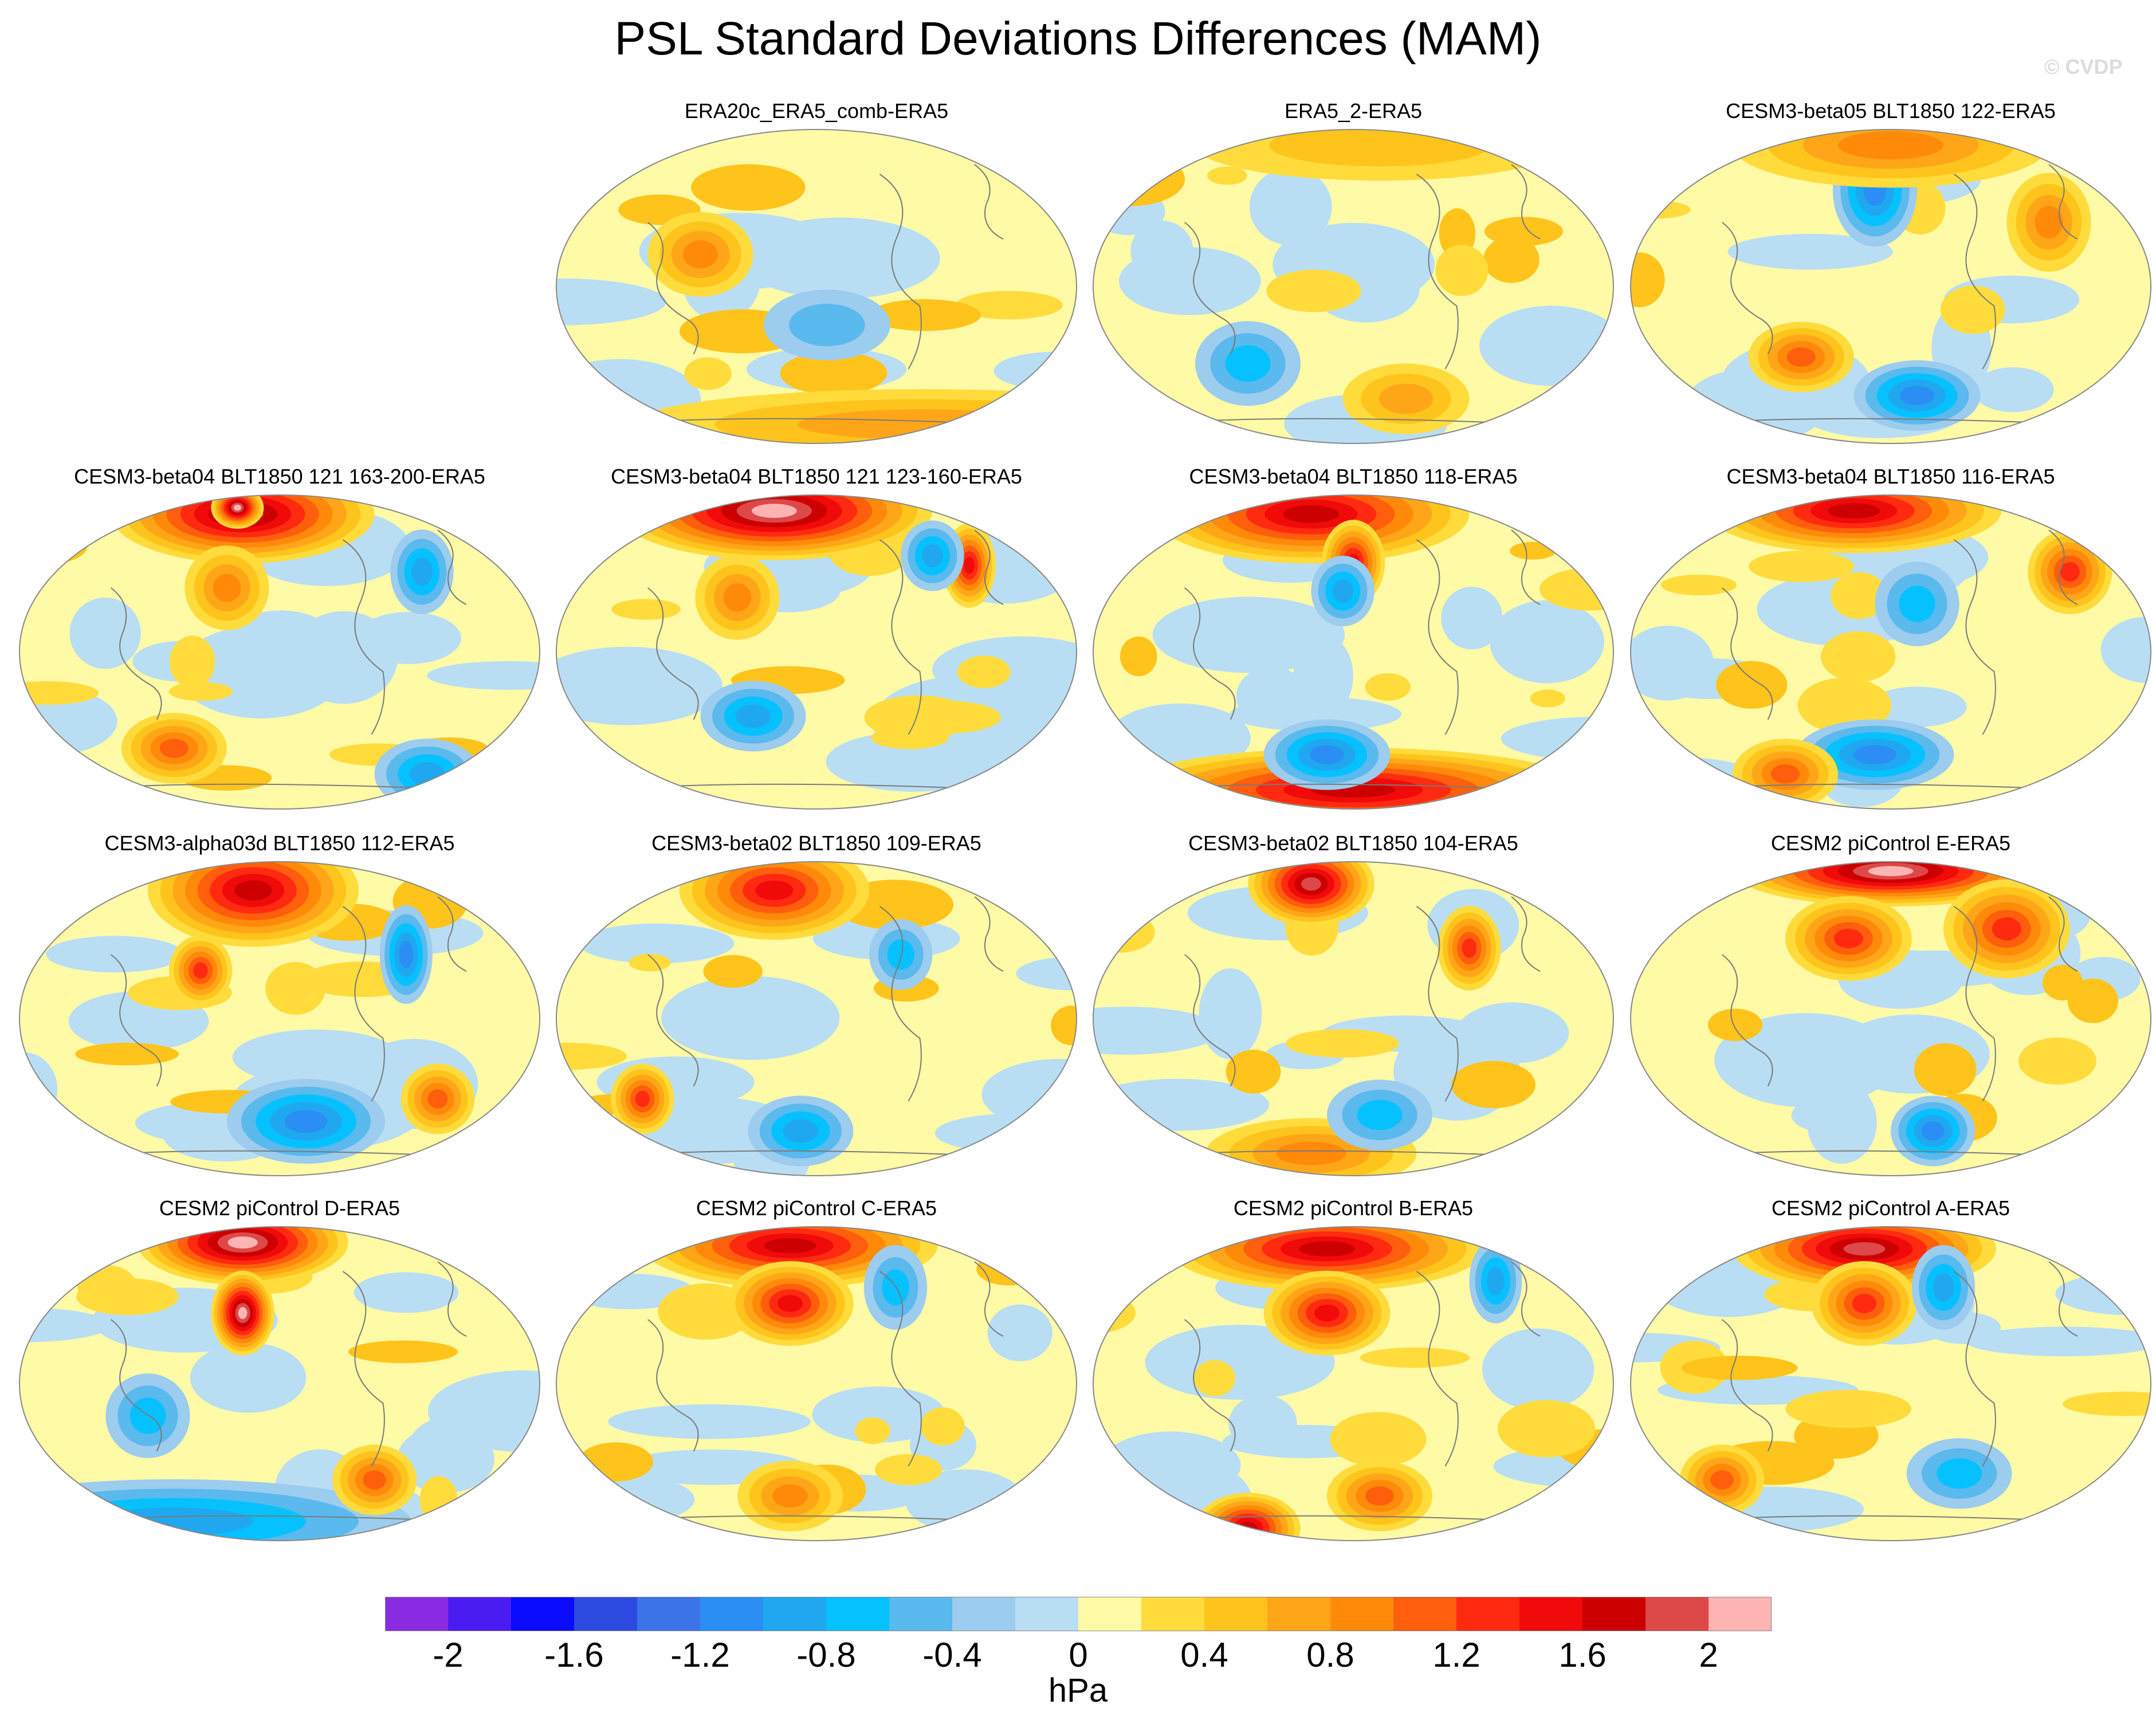  What do you see at coordinates (1353, 111) in the screenshot?
I see `panel-title: ERA5_2-ERA5` at bounding box center [1353, 111].